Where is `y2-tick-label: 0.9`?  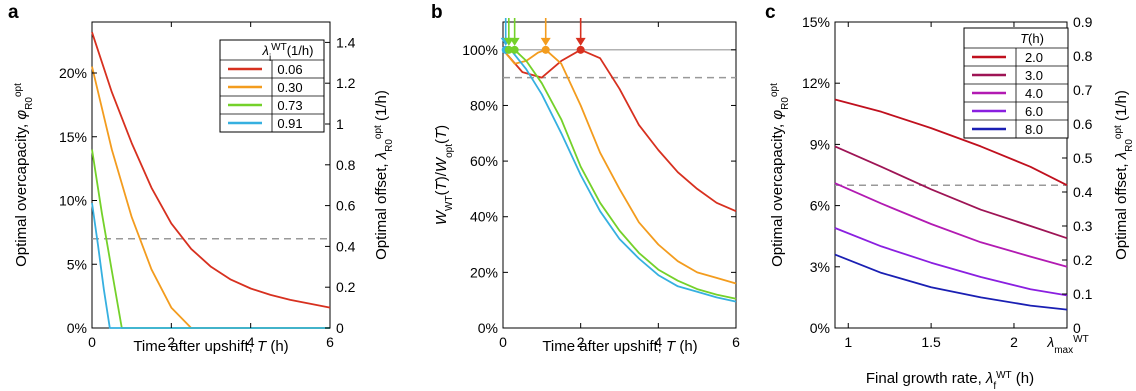 y2-tick-label: 0.9 is located at coordinates (1083, 22).